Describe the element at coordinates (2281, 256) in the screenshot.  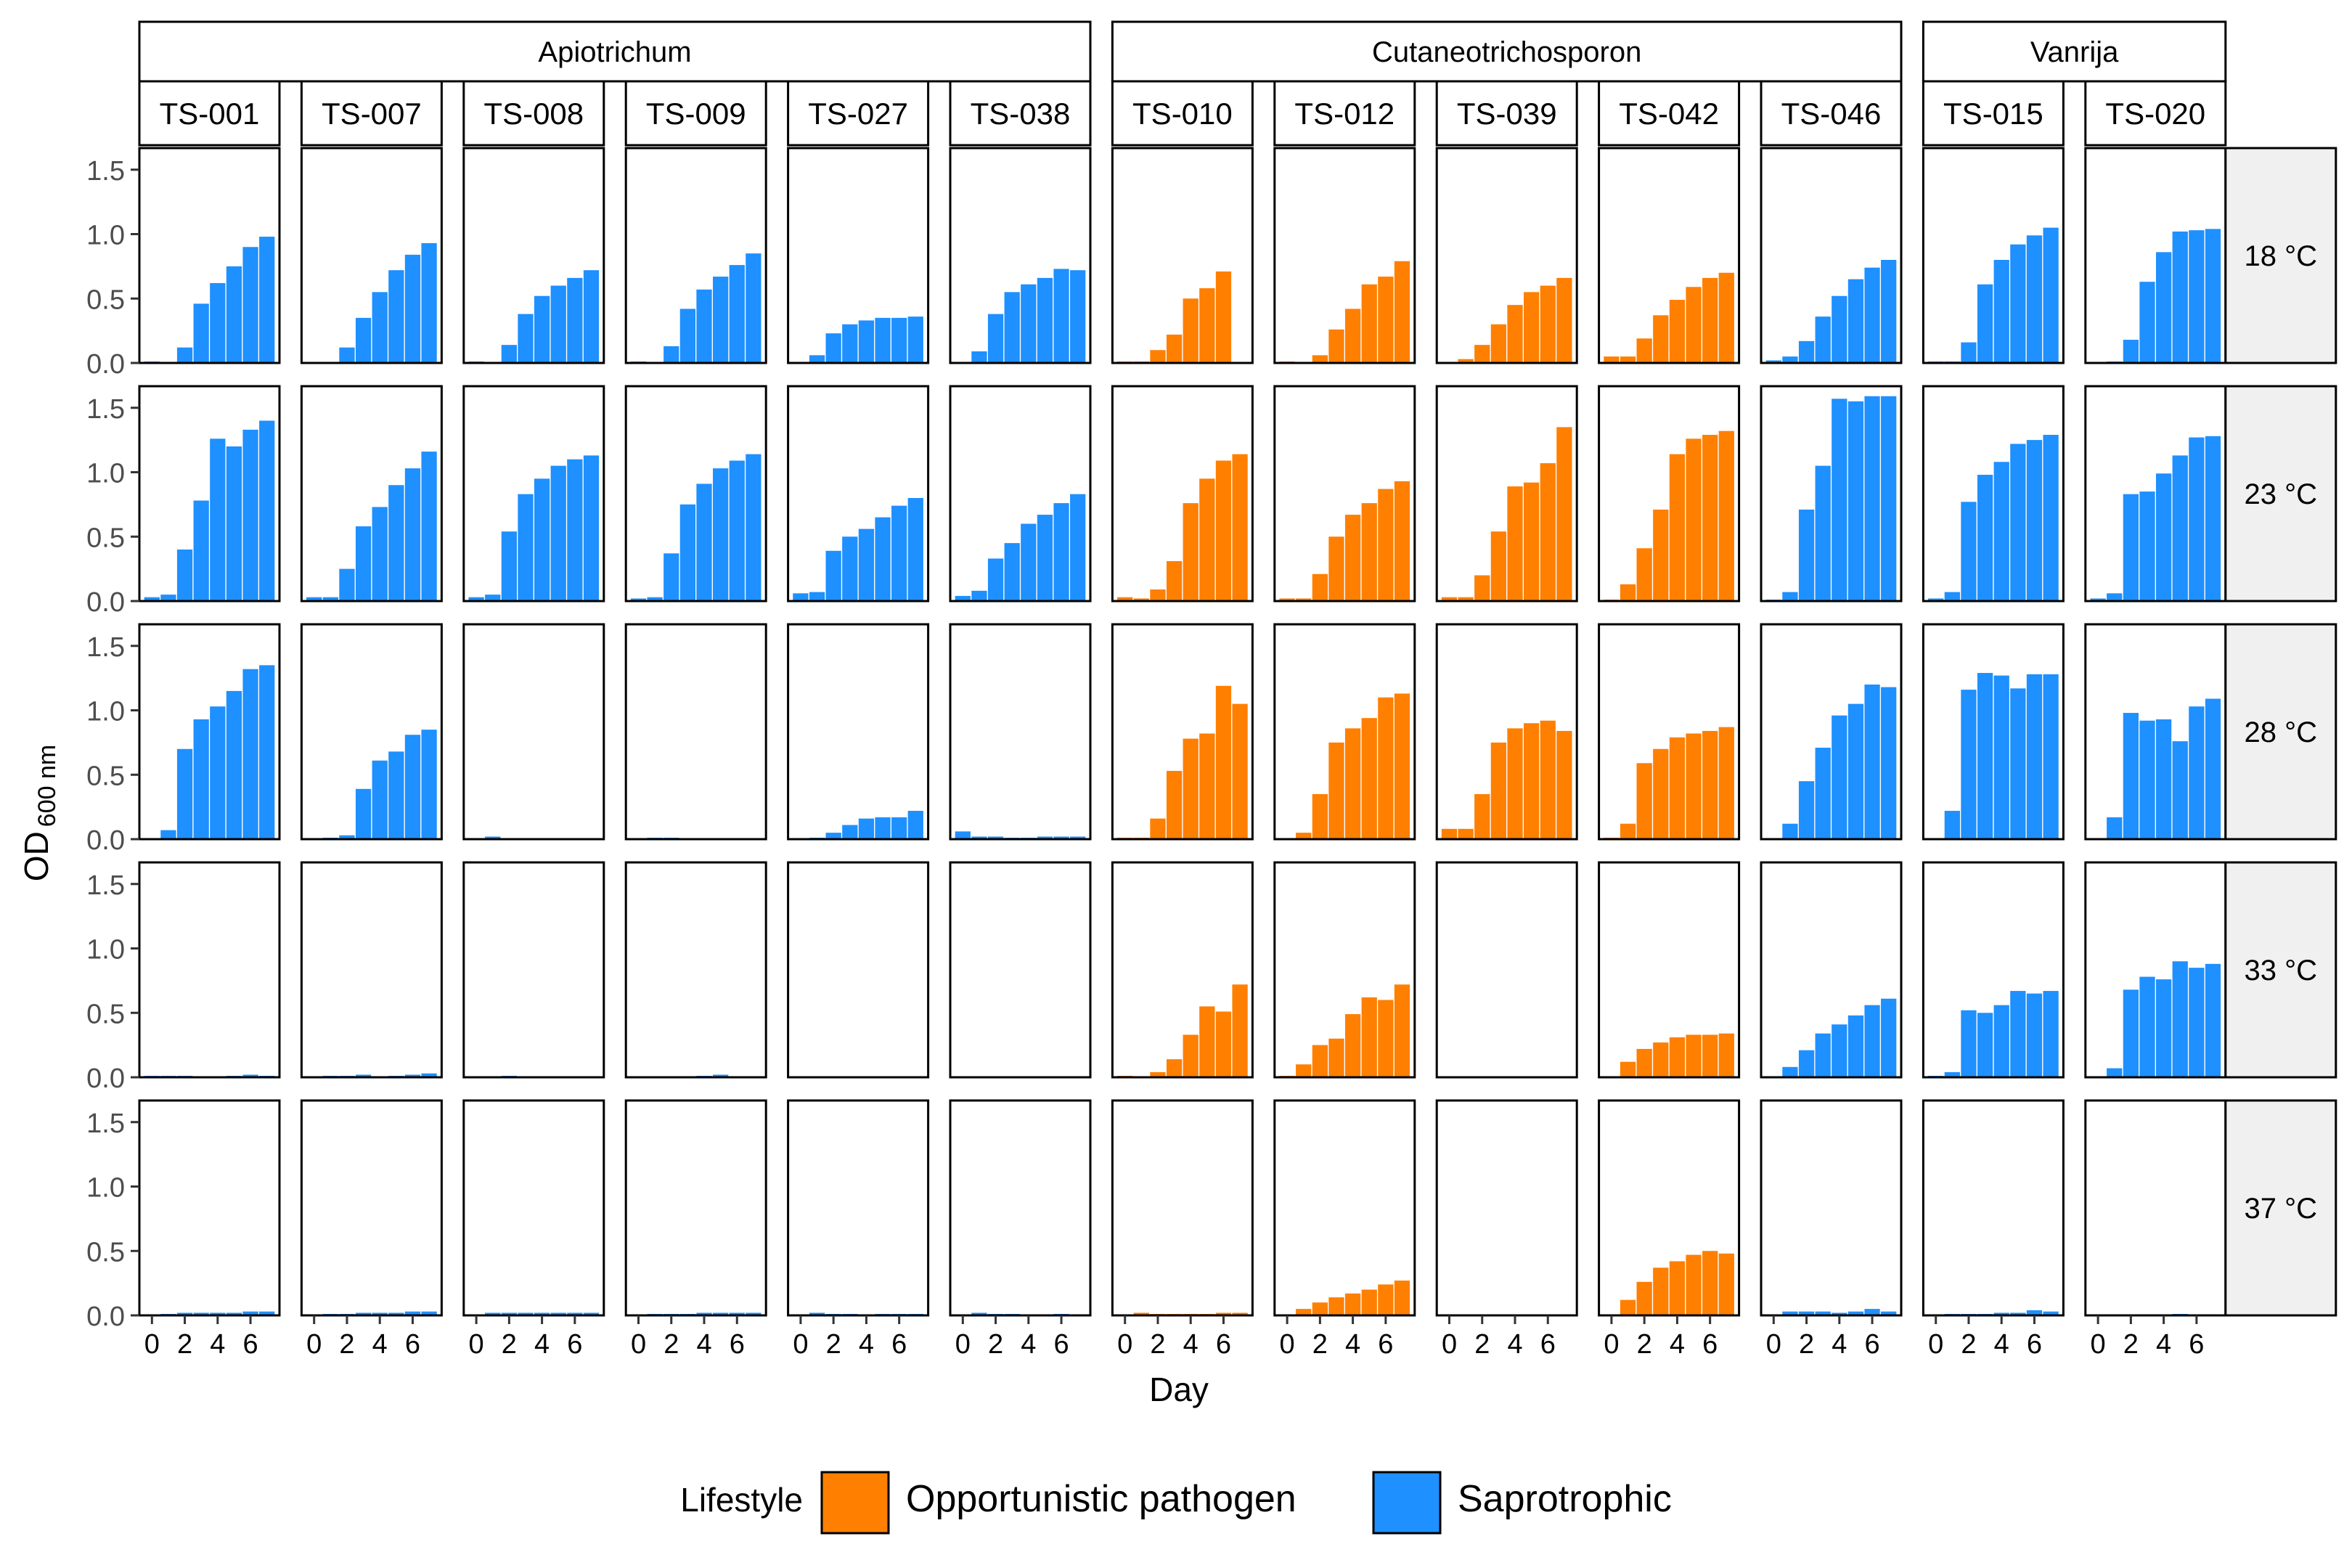
I see `temperature-label-0: 18 °C` at that location.